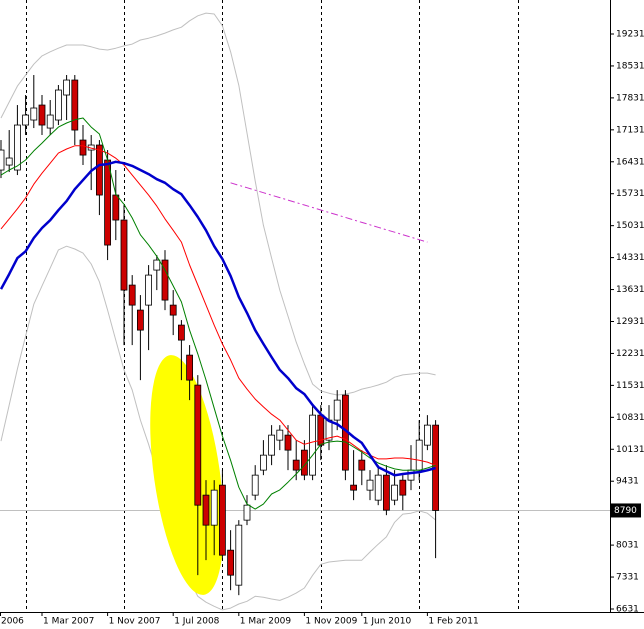 The height and width of the screenshot is (629, 644). Describe the element at coordinates (12, 622) in the screenshot. I see `x-tick-label: 2006` at that location.